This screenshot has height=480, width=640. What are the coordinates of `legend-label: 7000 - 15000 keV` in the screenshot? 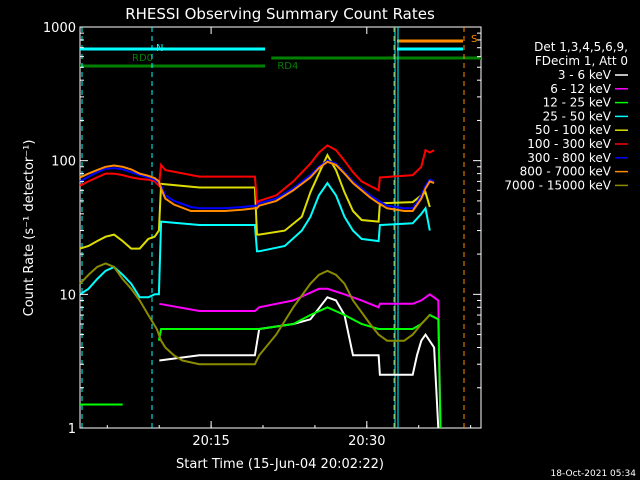 It's located at (557, 185).